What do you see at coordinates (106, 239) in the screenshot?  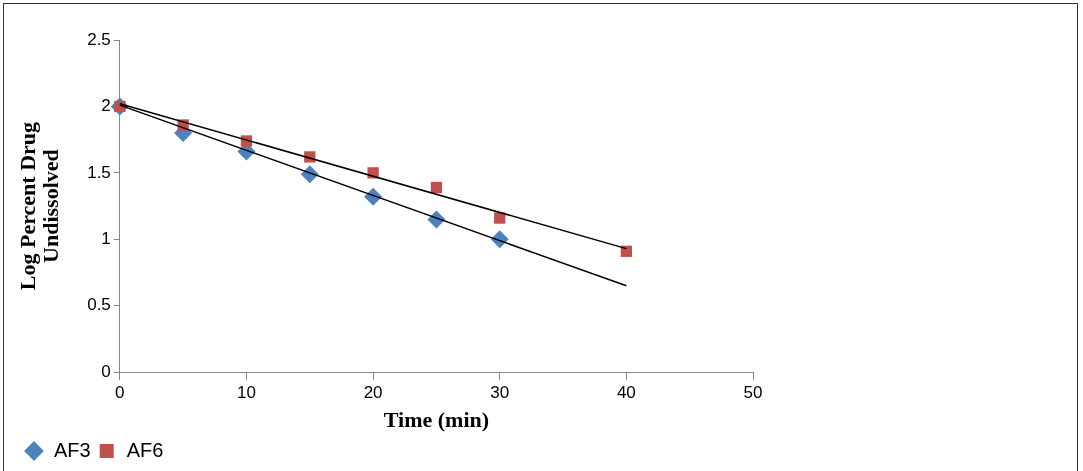 I see `y-tick-label: 1` at bounding box center [106, 239].